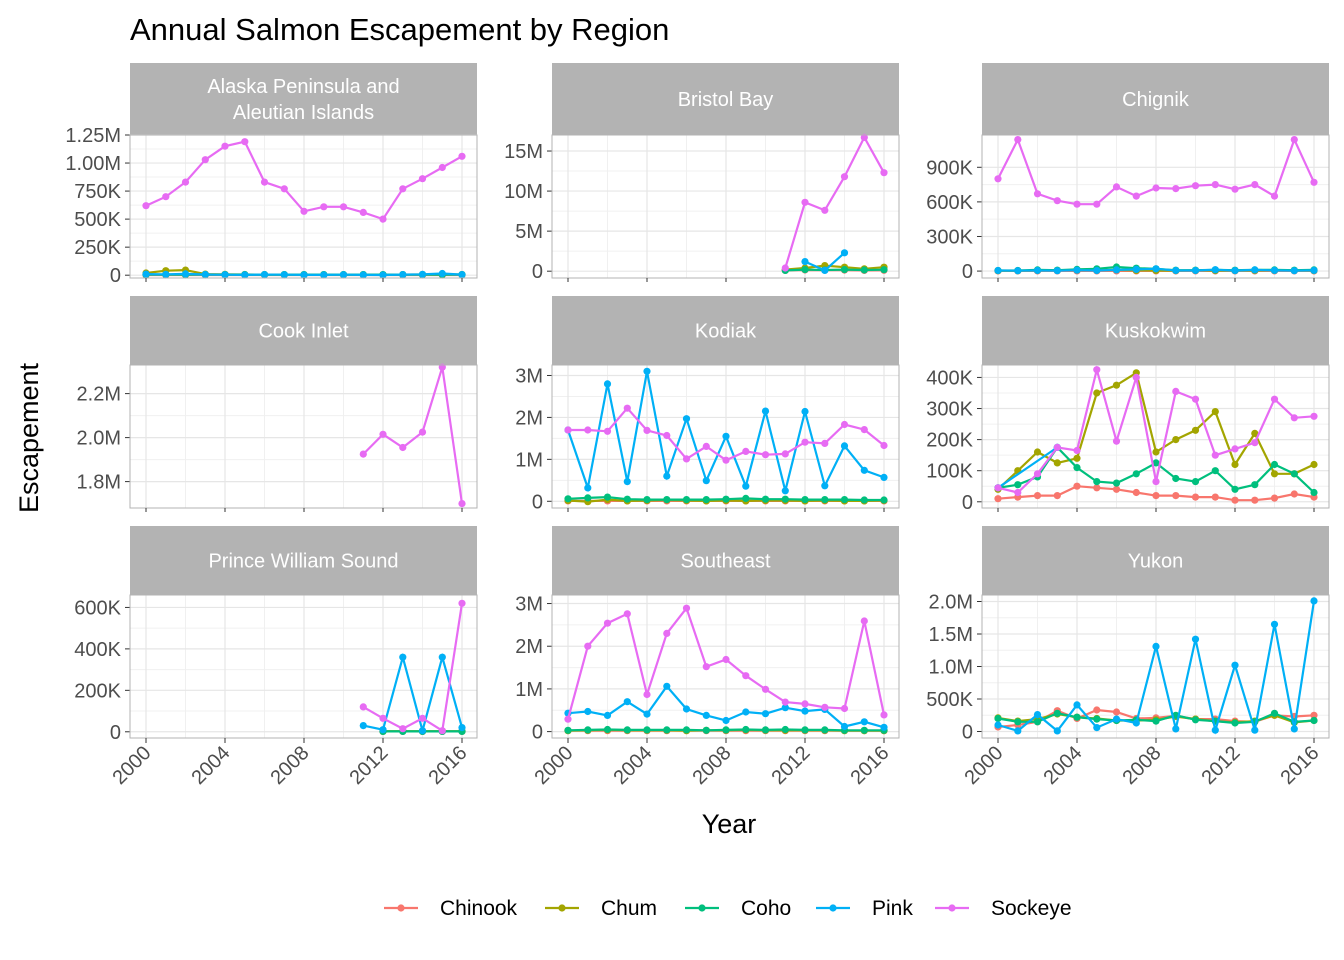 This screenshot has width=1344, height=960. Describe the element at coordinates (303, 560) in the screenshot. I see `facet-strip` at that location.